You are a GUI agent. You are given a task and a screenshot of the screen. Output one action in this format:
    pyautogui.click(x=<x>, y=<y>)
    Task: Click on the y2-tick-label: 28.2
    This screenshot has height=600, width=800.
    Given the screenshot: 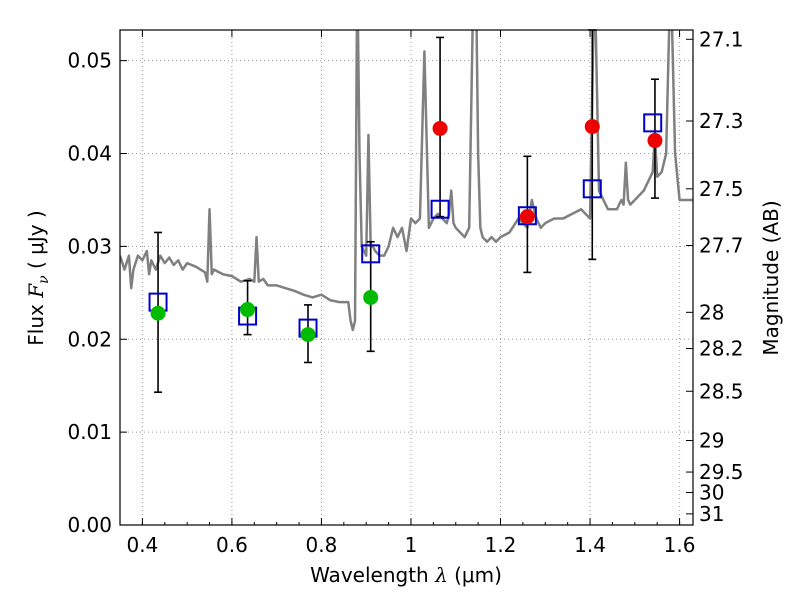 What is the action you would take?
    pyautogui.click(x=721, y=349)
    